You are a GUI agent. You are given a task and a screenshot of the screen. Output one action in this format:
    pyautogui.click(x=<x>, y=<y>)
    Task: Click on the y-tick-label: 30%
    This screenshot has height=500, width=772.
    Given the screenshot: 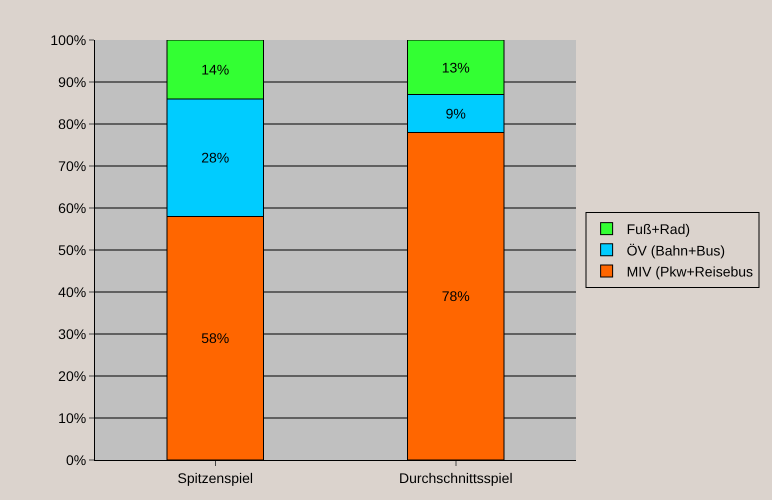 What is the action you would take?
    pyautogui.click(x=72, y=334)
    